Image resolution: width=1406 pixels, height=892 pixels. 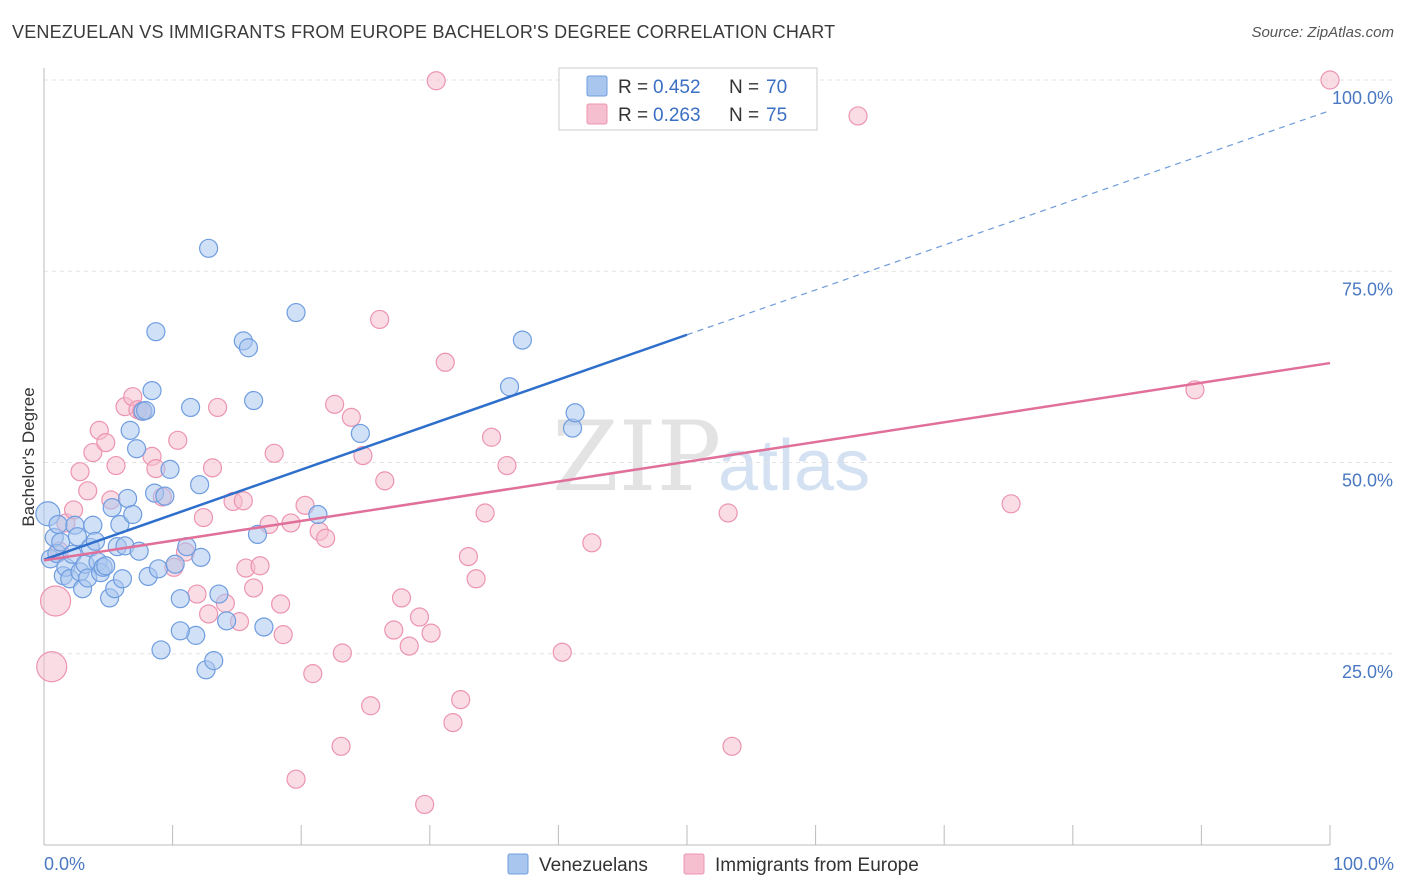 I want to click on bottom-legend-label-europe: Immigrants from Europe, so click(x=817, y=865).